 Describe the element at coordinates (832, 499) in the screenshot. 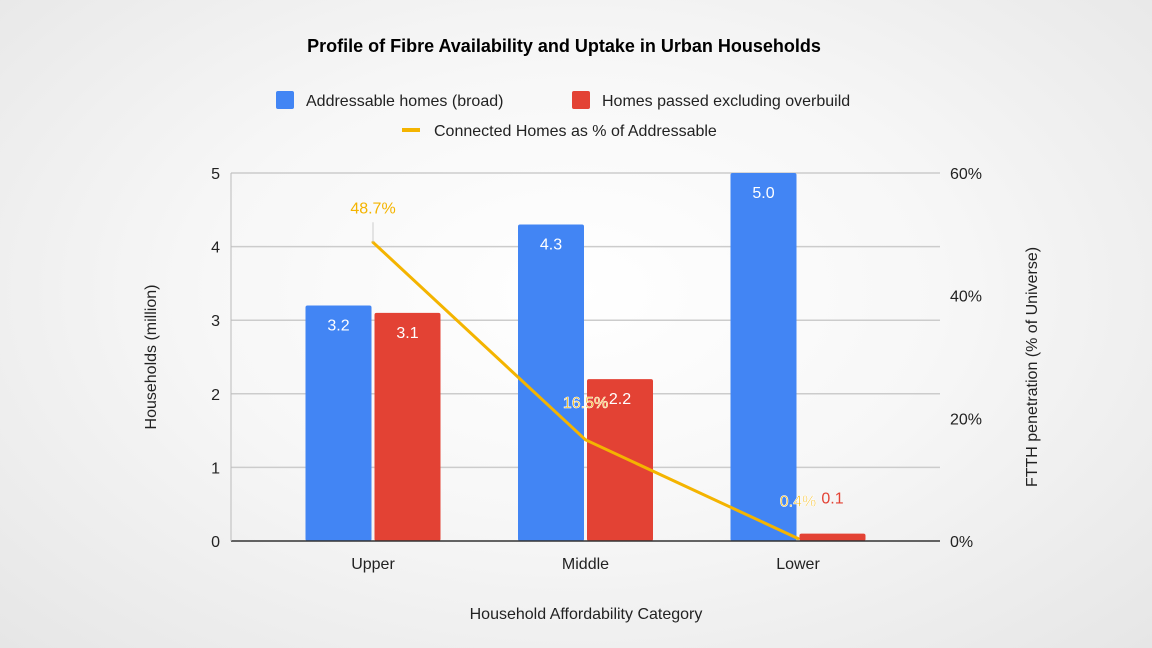

I see `bar-value-label: 0.1` at that location.